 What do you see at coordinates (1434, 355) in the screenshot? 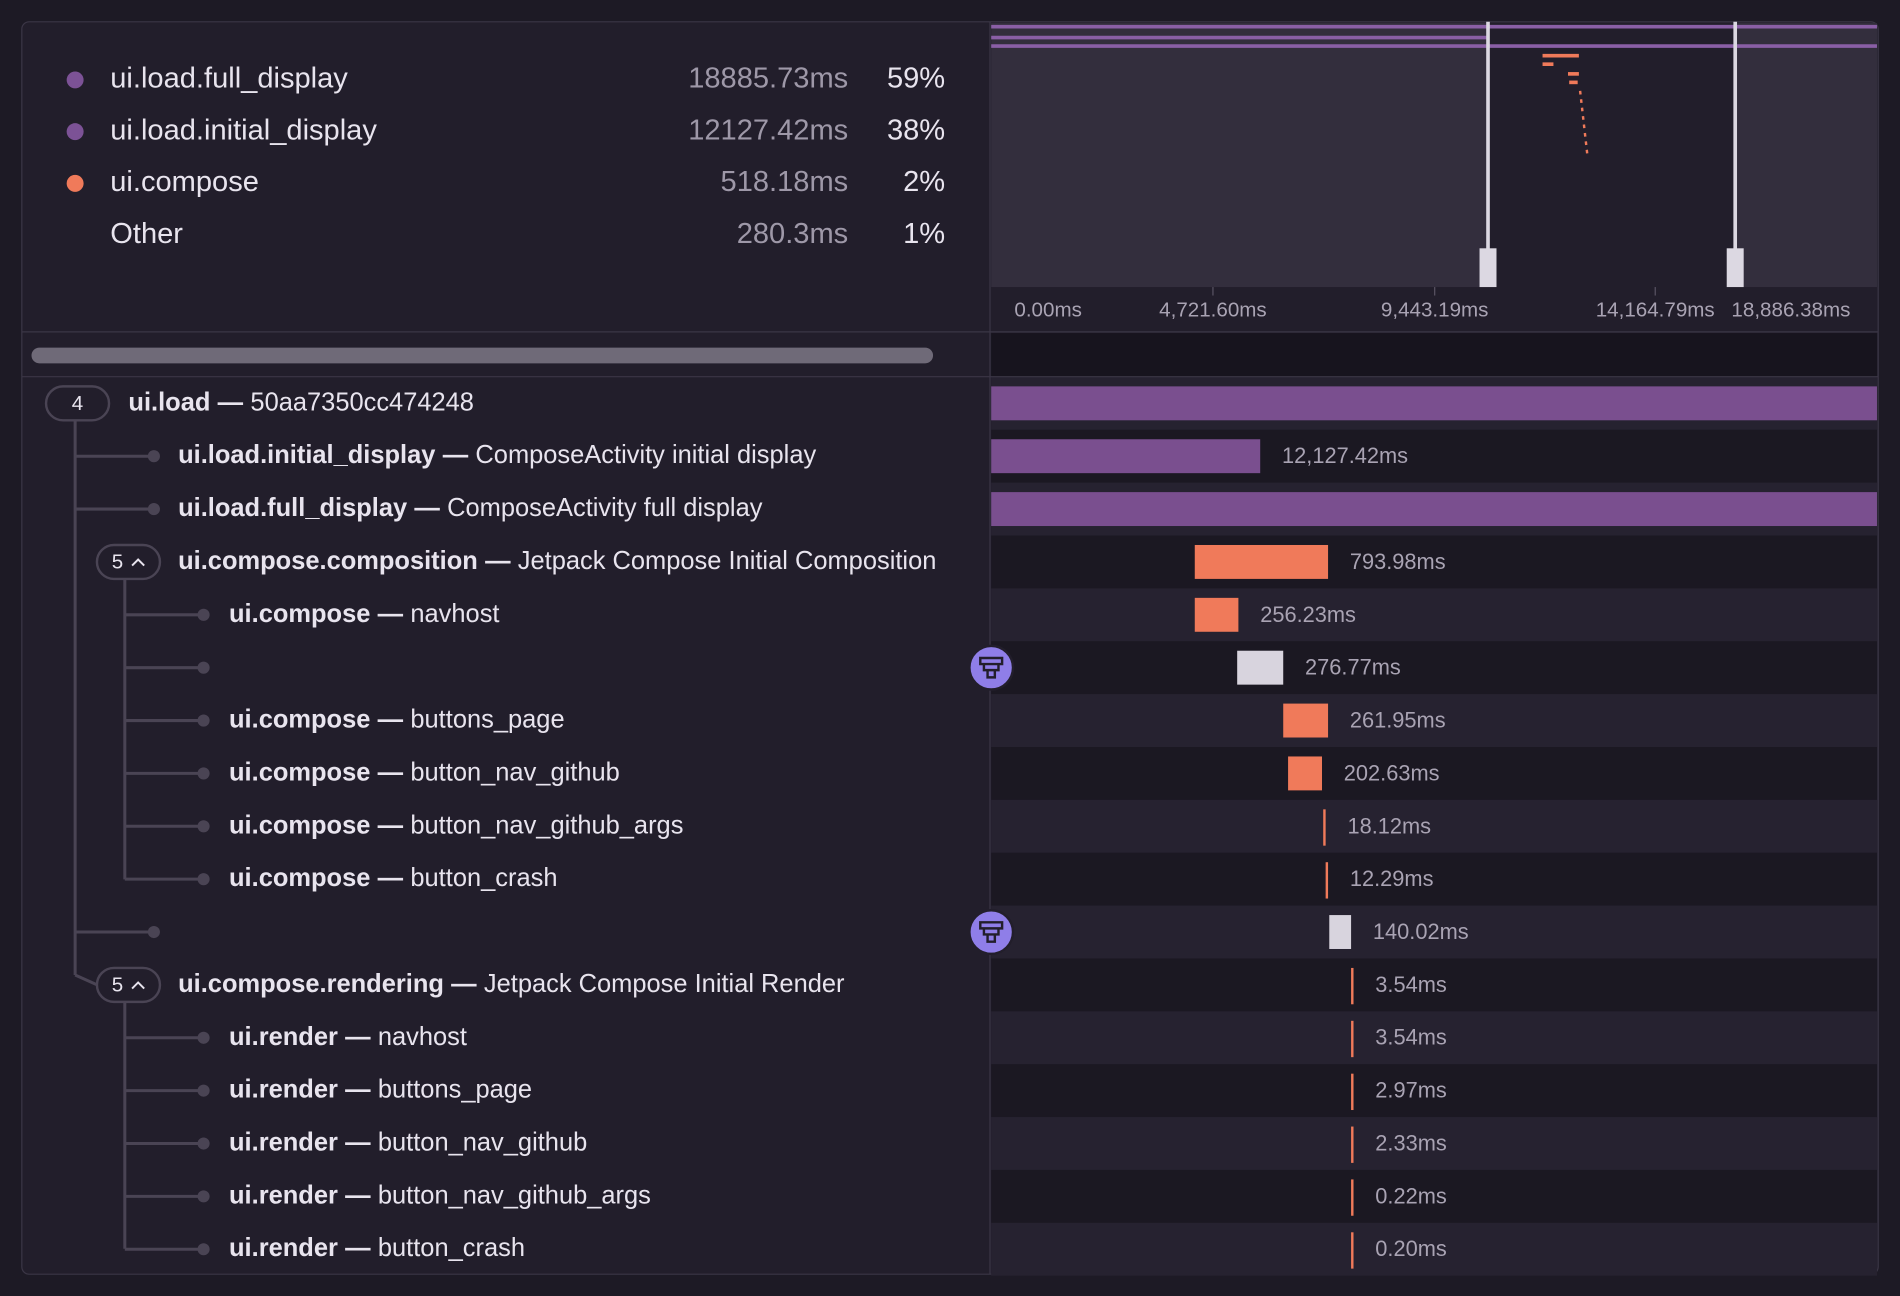
I see `scroll-row` at bounding box center [1434, 355].